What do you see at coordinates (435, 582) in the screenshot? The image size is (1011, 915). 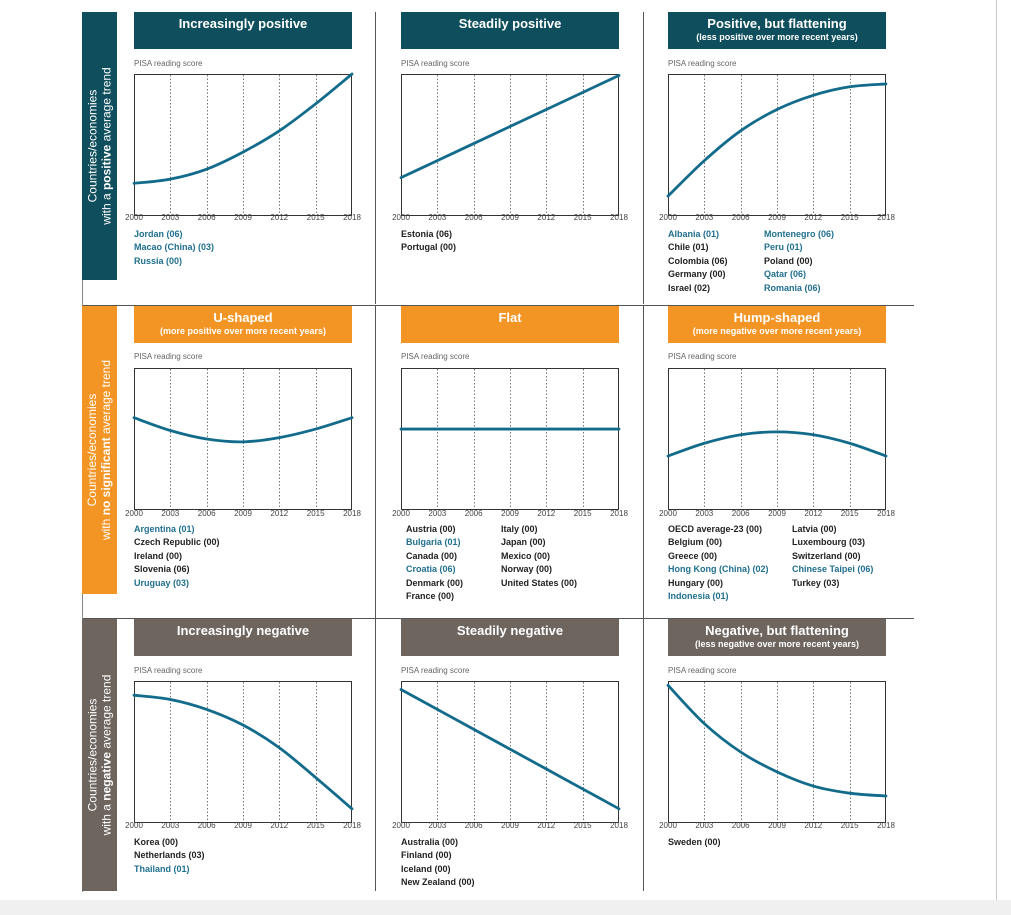 I see `country-name: Denmark (00)` at bounding box center [435, 582].